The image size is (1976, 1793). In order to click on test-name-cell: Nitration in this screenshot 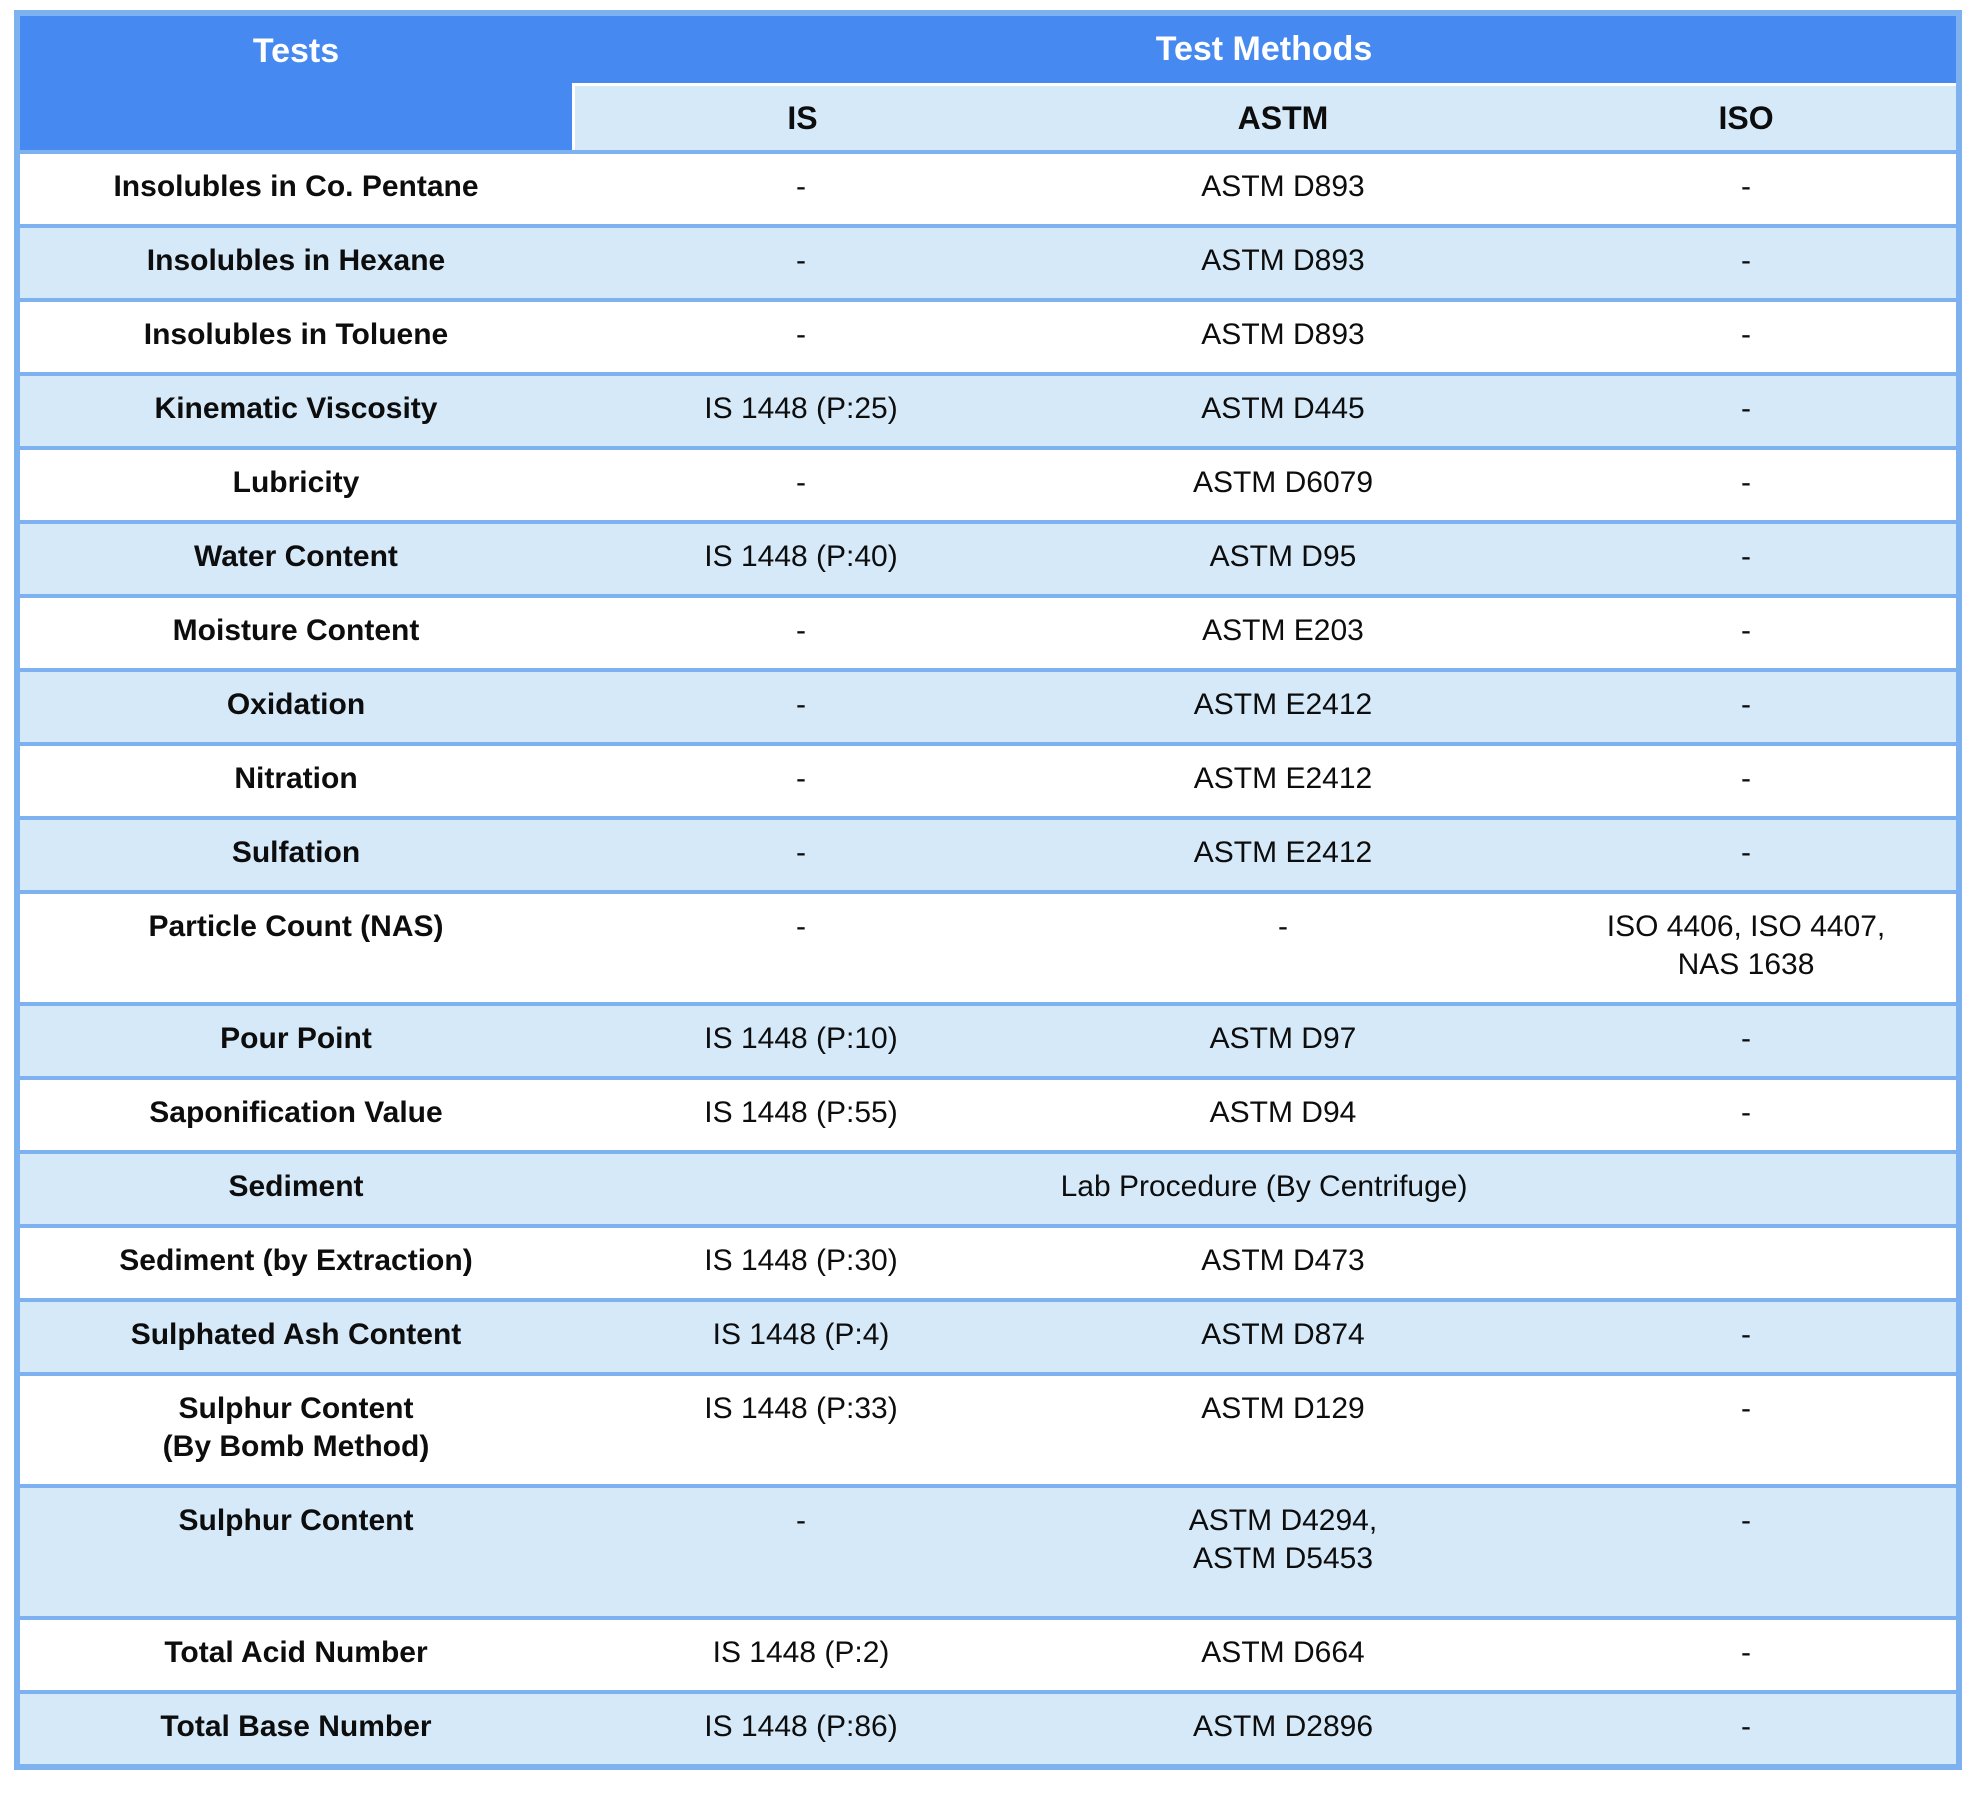, I will do `click(296, 779)`.